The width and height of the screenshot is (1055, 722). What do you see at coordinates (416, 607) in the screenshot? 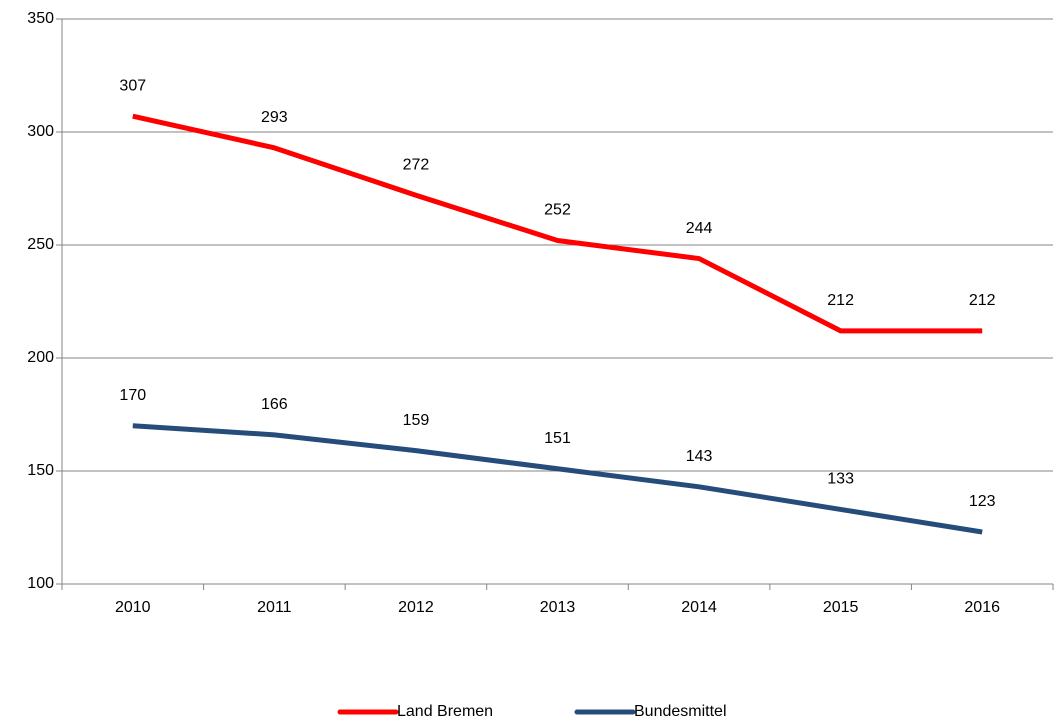
I see `x-tick-label: 2012` at bounding box center [416, 607].